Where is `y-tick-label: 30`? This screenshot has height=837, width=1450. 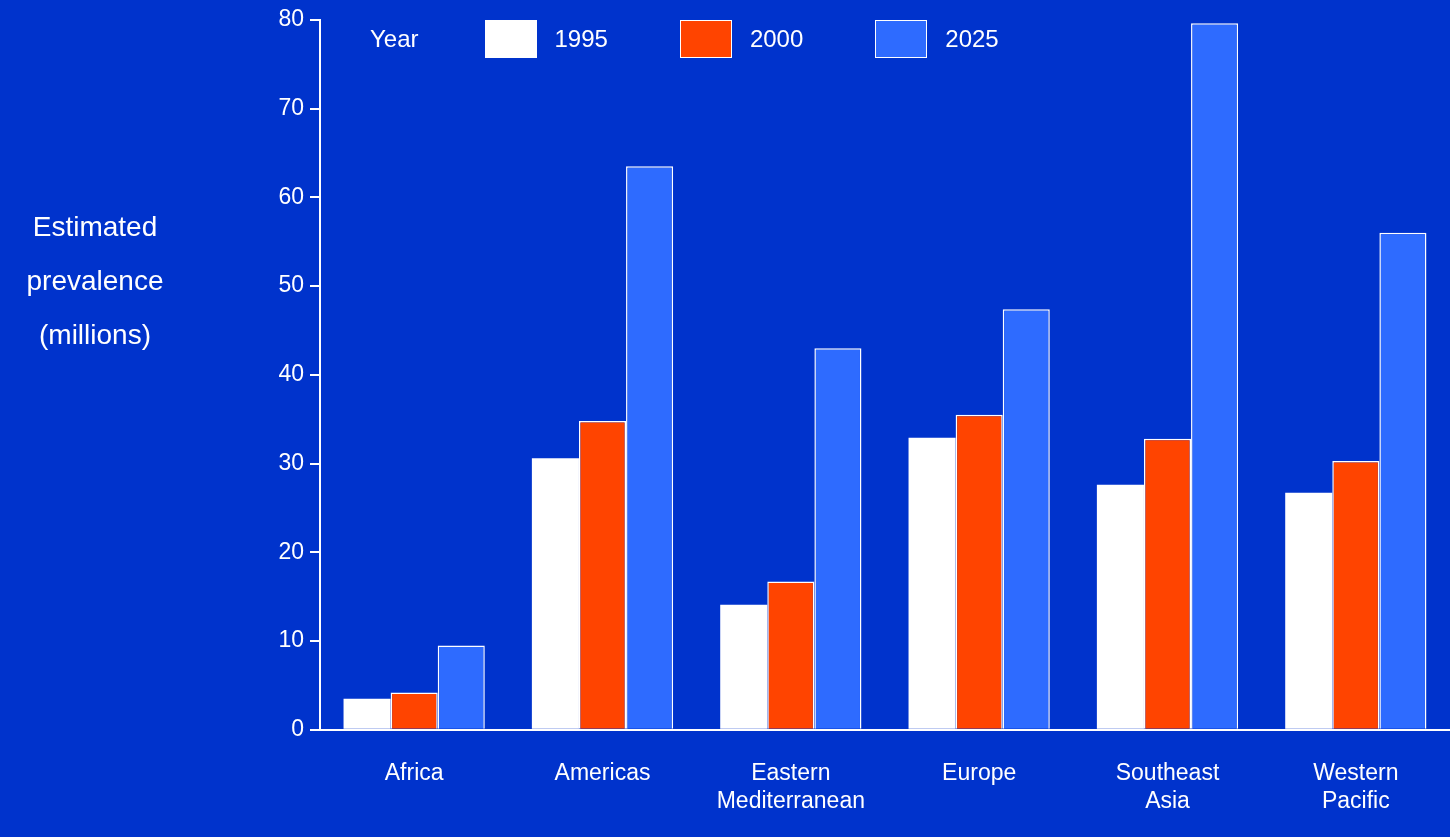 y-tick-label: 30 is located at coordinates (291, 461).